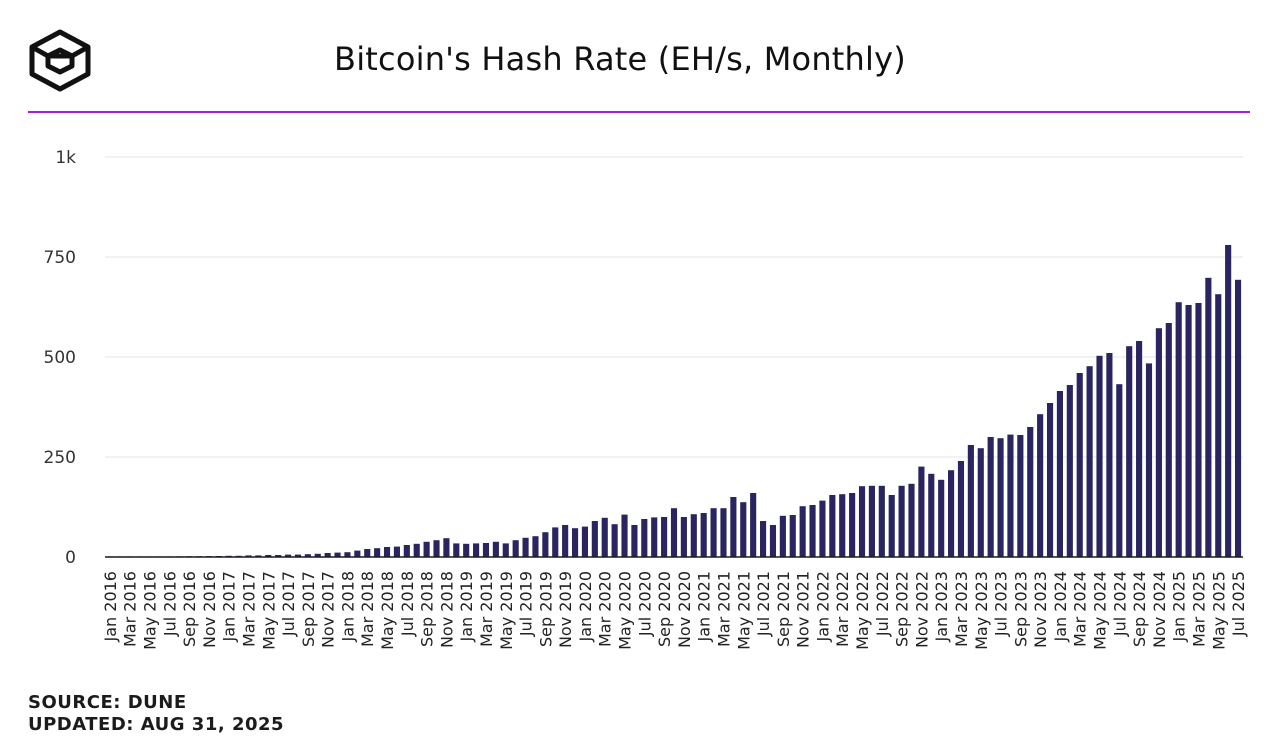 The height and width of the screenshot is (746, 1280). What do you see at coordinates (921, 609) in the screenshot?
I see `x-tick-label: Nov 2022` at bounding box center [921, 609].